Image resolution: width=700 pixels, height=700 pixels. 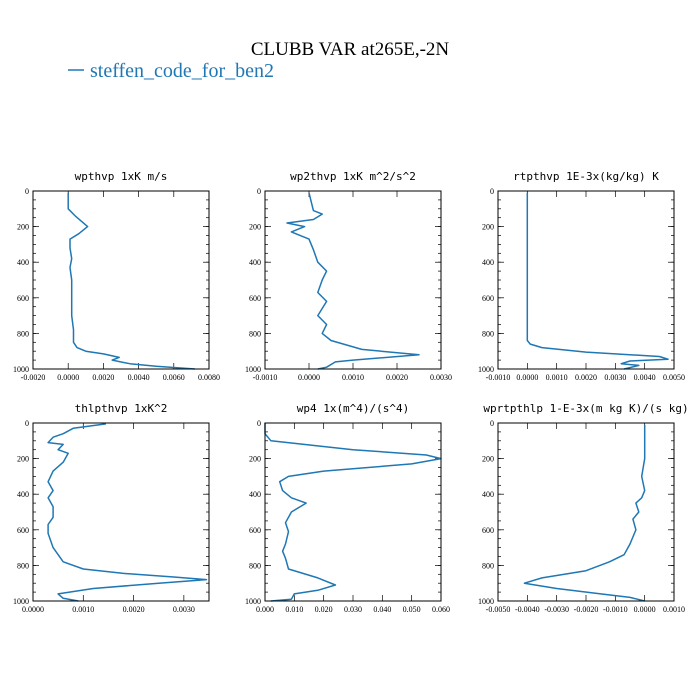 What do you see at coordinates (353, 176) in the screenshot?
I see `panel-title: wp2thvp 1xK m^2/s^2` at bounding box center [353, 176].